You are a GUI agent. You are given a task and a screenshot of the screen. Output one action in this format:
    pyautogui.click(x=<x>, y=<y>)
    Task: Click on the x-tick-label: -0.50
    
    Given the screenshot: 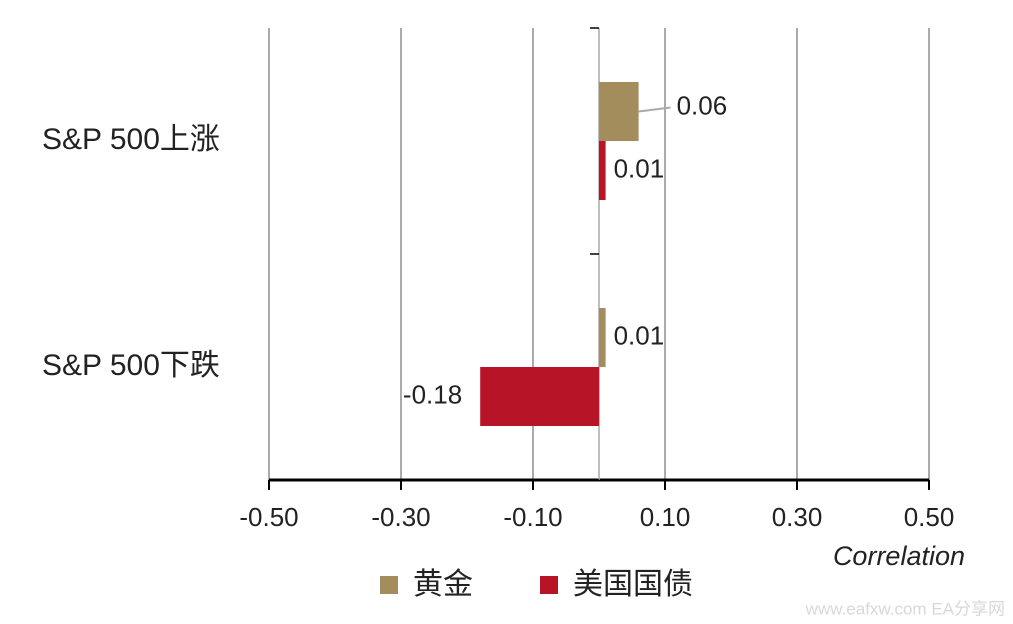 What is the action you would take?
    pyautogui.click(x=268, y=517)
    